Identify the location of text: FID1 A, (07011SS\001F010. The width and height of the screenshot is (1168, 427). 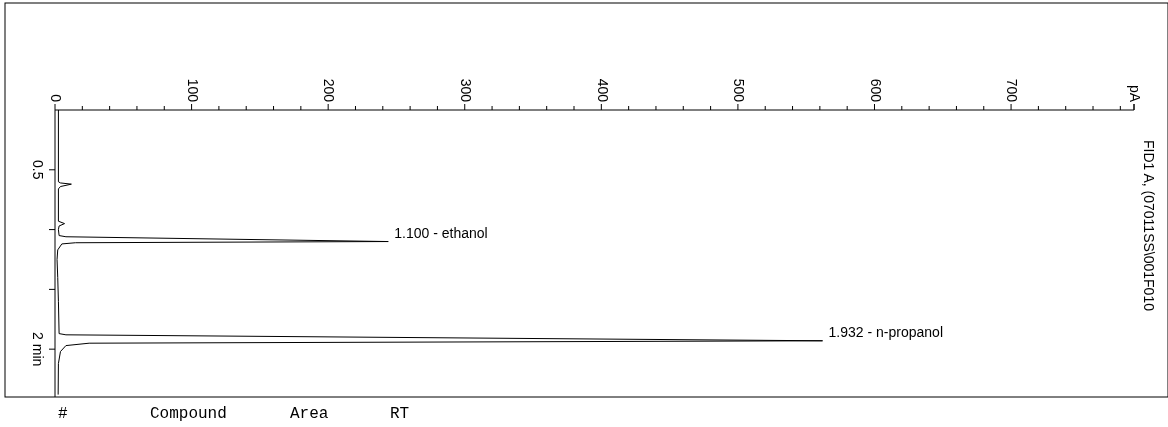
(1149, 226).